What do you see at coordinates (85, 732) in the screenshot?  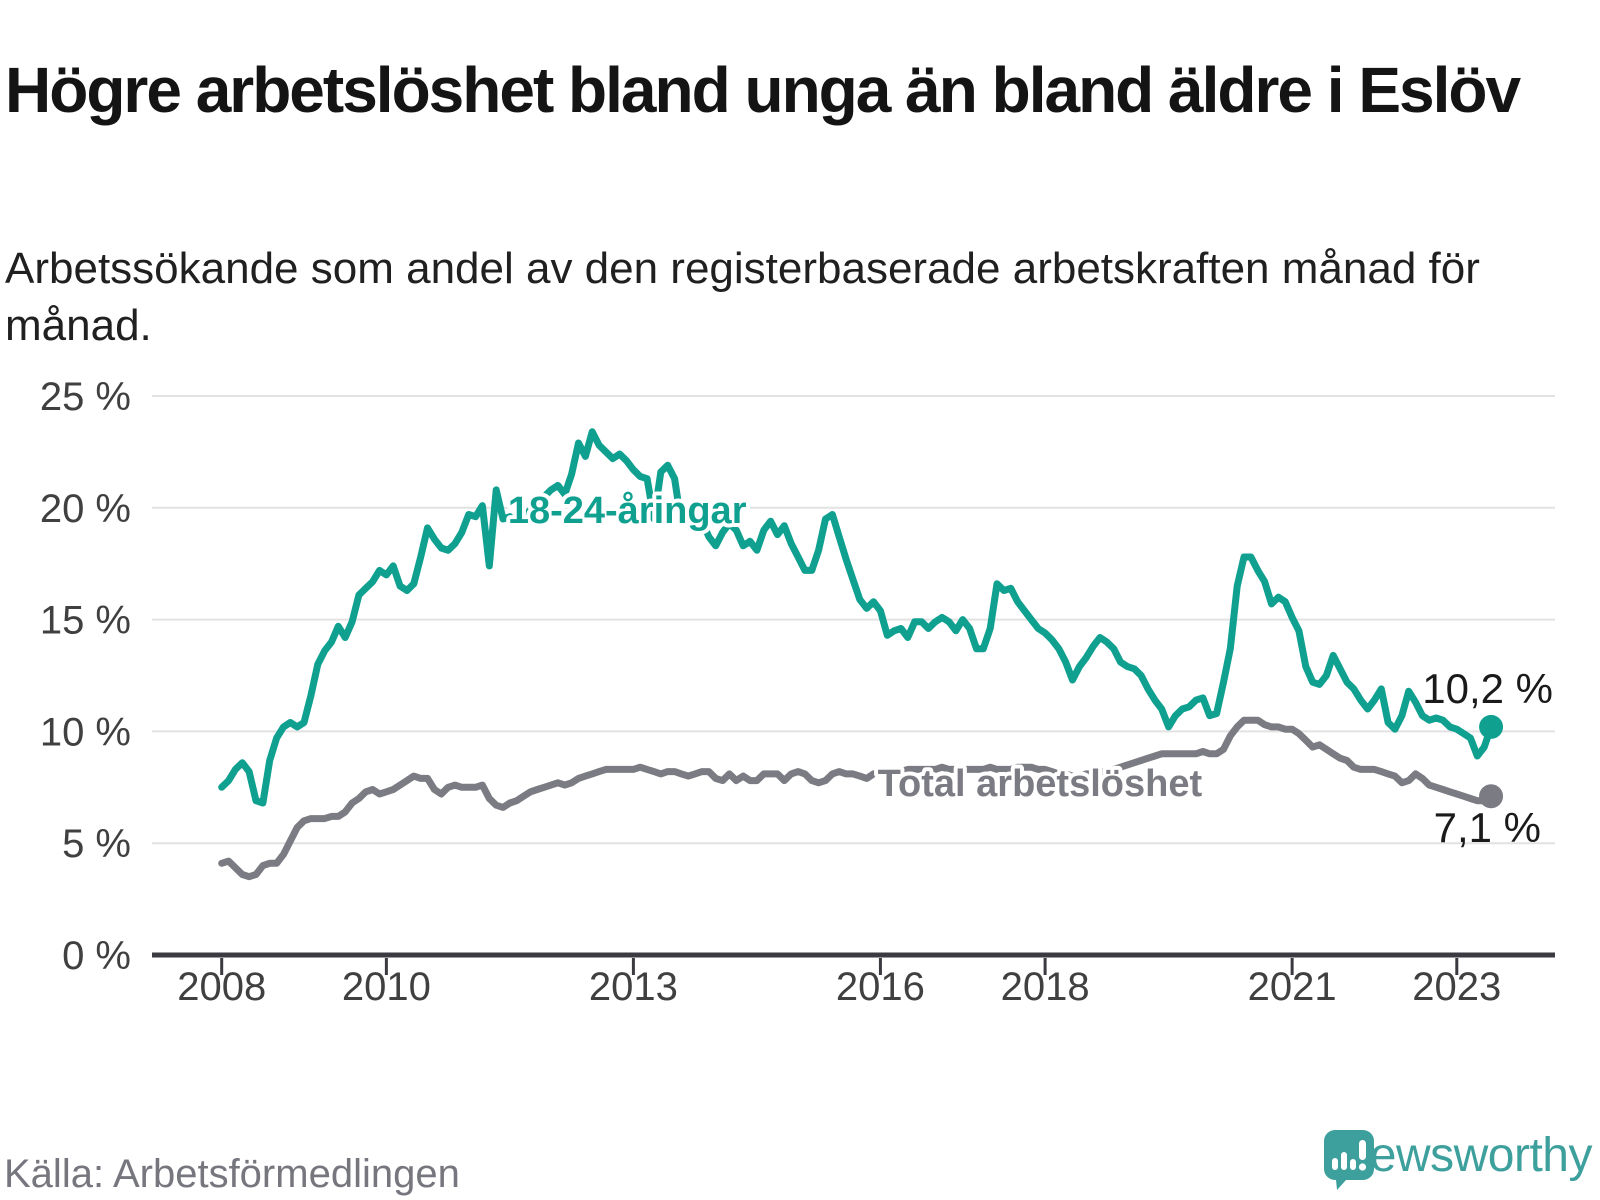 I see `y-axis-label: 10 %` at bounding box center [85, 732].